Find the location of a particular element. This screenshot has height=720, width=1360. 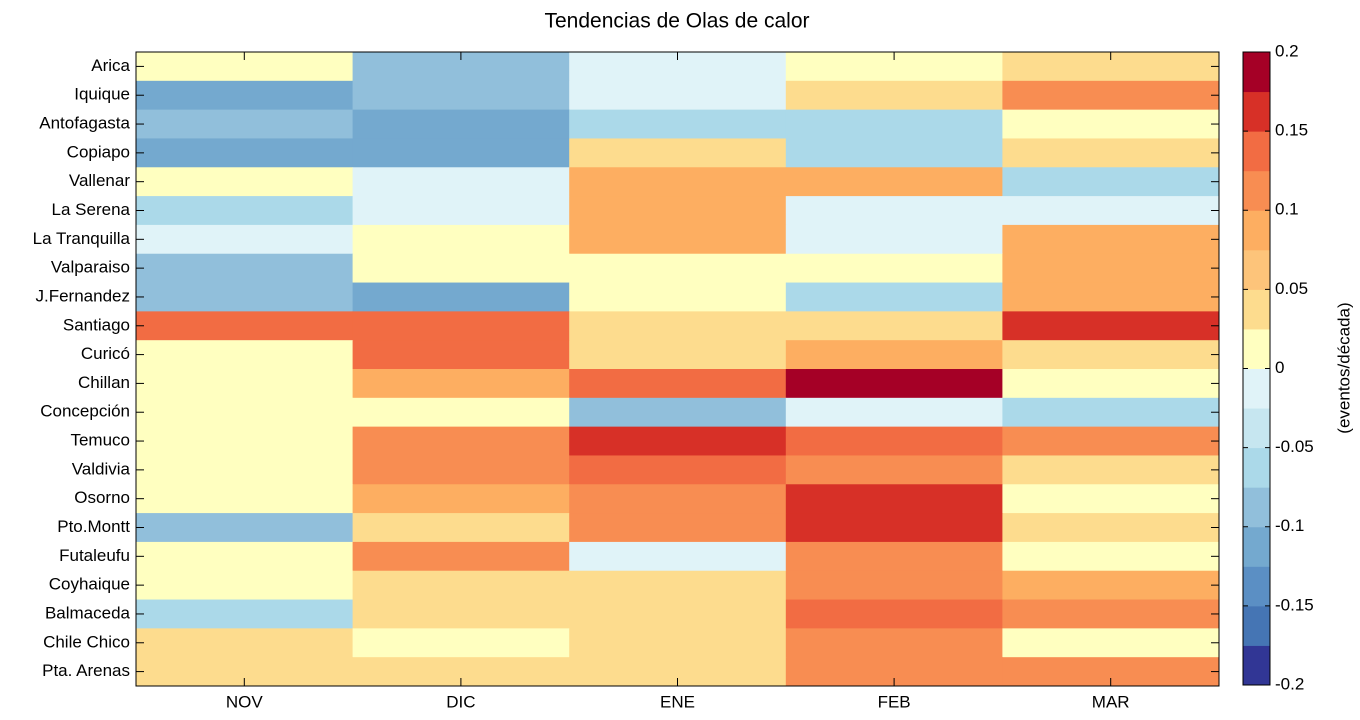

colorbar-tick-label: 0.15 is located at coordinates (1291, 130).